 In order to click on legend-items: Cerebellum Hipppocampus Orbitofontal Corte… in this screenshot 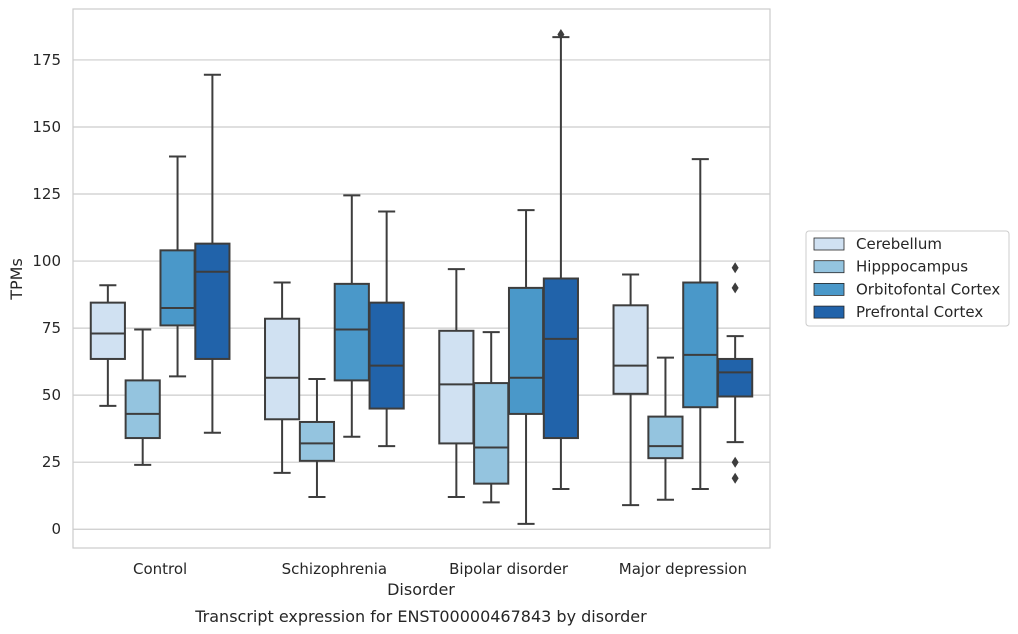, I will do `click(906, 278)`.